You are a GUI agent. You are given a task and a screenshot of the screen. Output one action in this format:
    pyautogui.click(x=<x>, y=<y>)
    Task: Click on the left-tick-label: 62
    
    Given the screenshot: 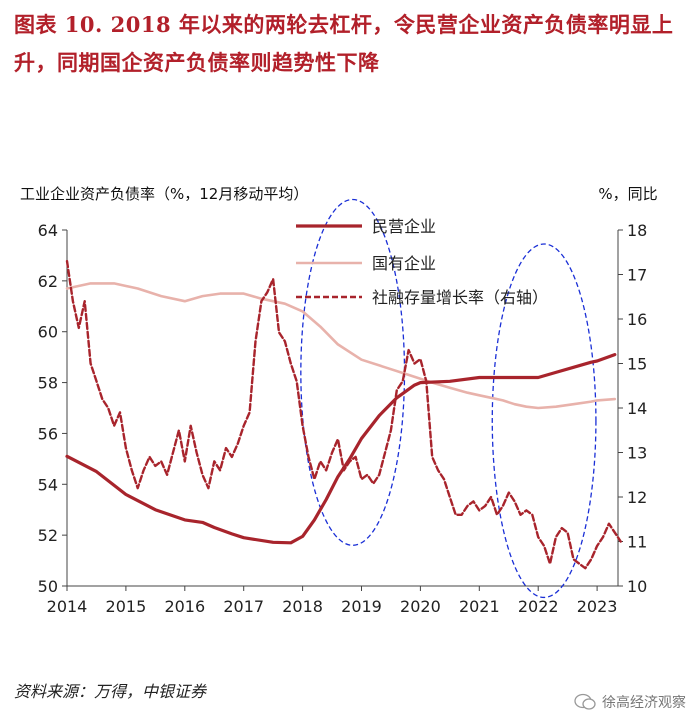 What is the action you would take?
    pyautogui.click(x=48, y=281)
    